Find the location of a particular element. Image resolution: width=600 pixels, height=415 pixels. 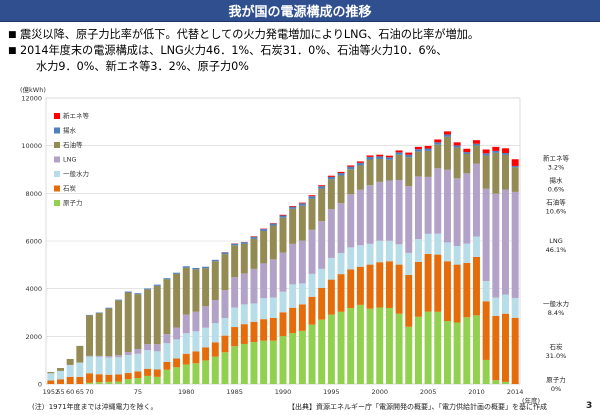

x-tick-label: 55 is located at coordinates (60, 392).